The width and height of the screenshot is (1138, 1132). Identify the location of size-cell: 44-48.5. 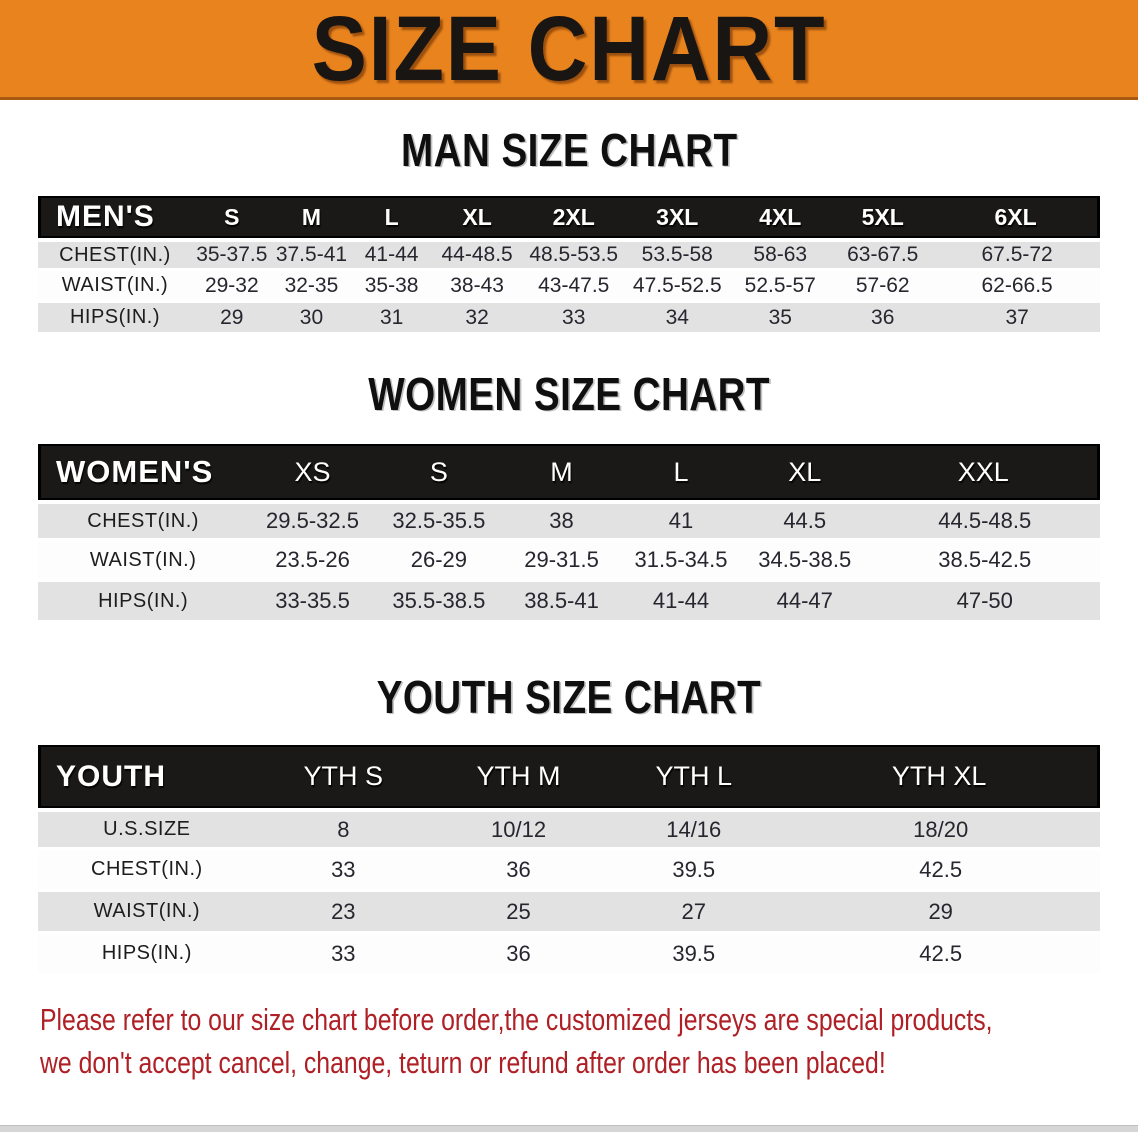
(477, 254).